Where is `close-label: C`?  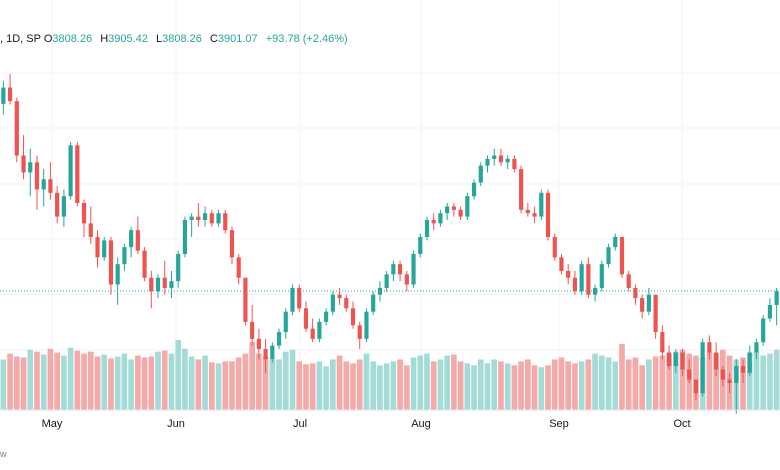 close-label: C is located at coordinates (213, 39).